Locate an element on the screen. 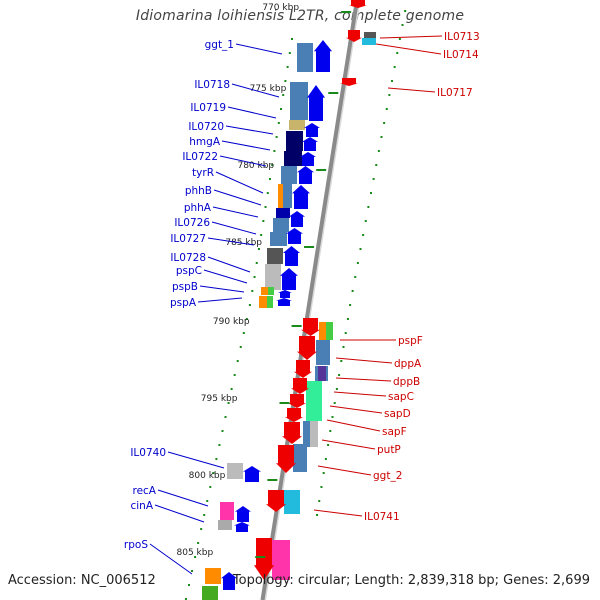 The image size is (600, 600). gene-label-reca: recA is located at coordinates (144, 491).